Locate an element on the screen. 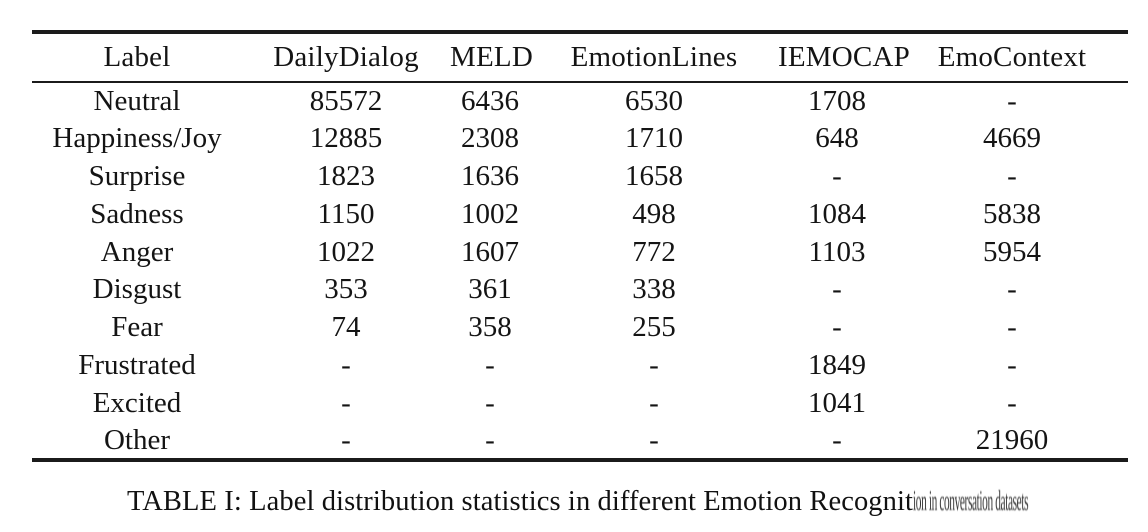  value-cell: 338 is located at coordinates (654, 289).